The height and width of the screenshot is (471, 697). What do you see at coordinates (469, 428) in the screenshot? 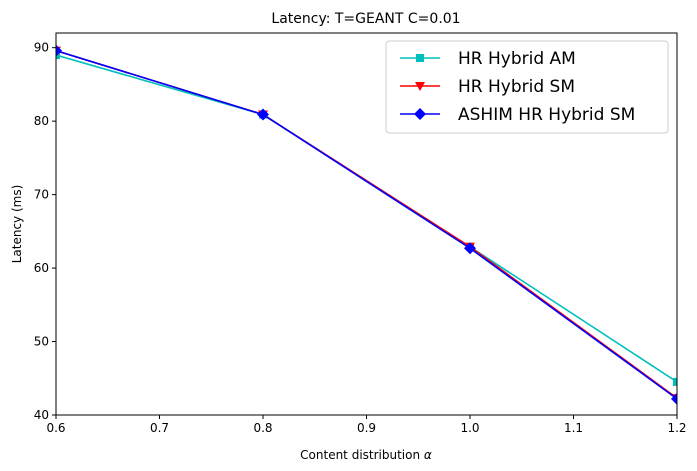
I see `x-tick-label: 1.0` at bounding box center [469, 428].